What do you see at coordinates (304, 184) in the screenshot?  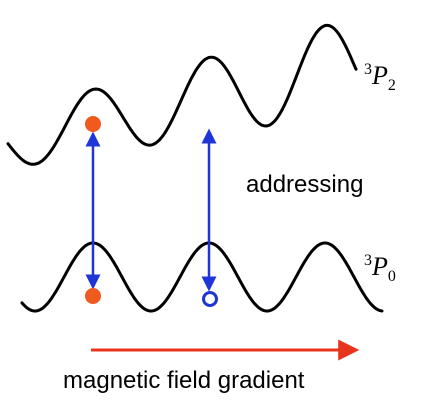 I see `addressing-label: addressing` at bounding box center [304, 184].